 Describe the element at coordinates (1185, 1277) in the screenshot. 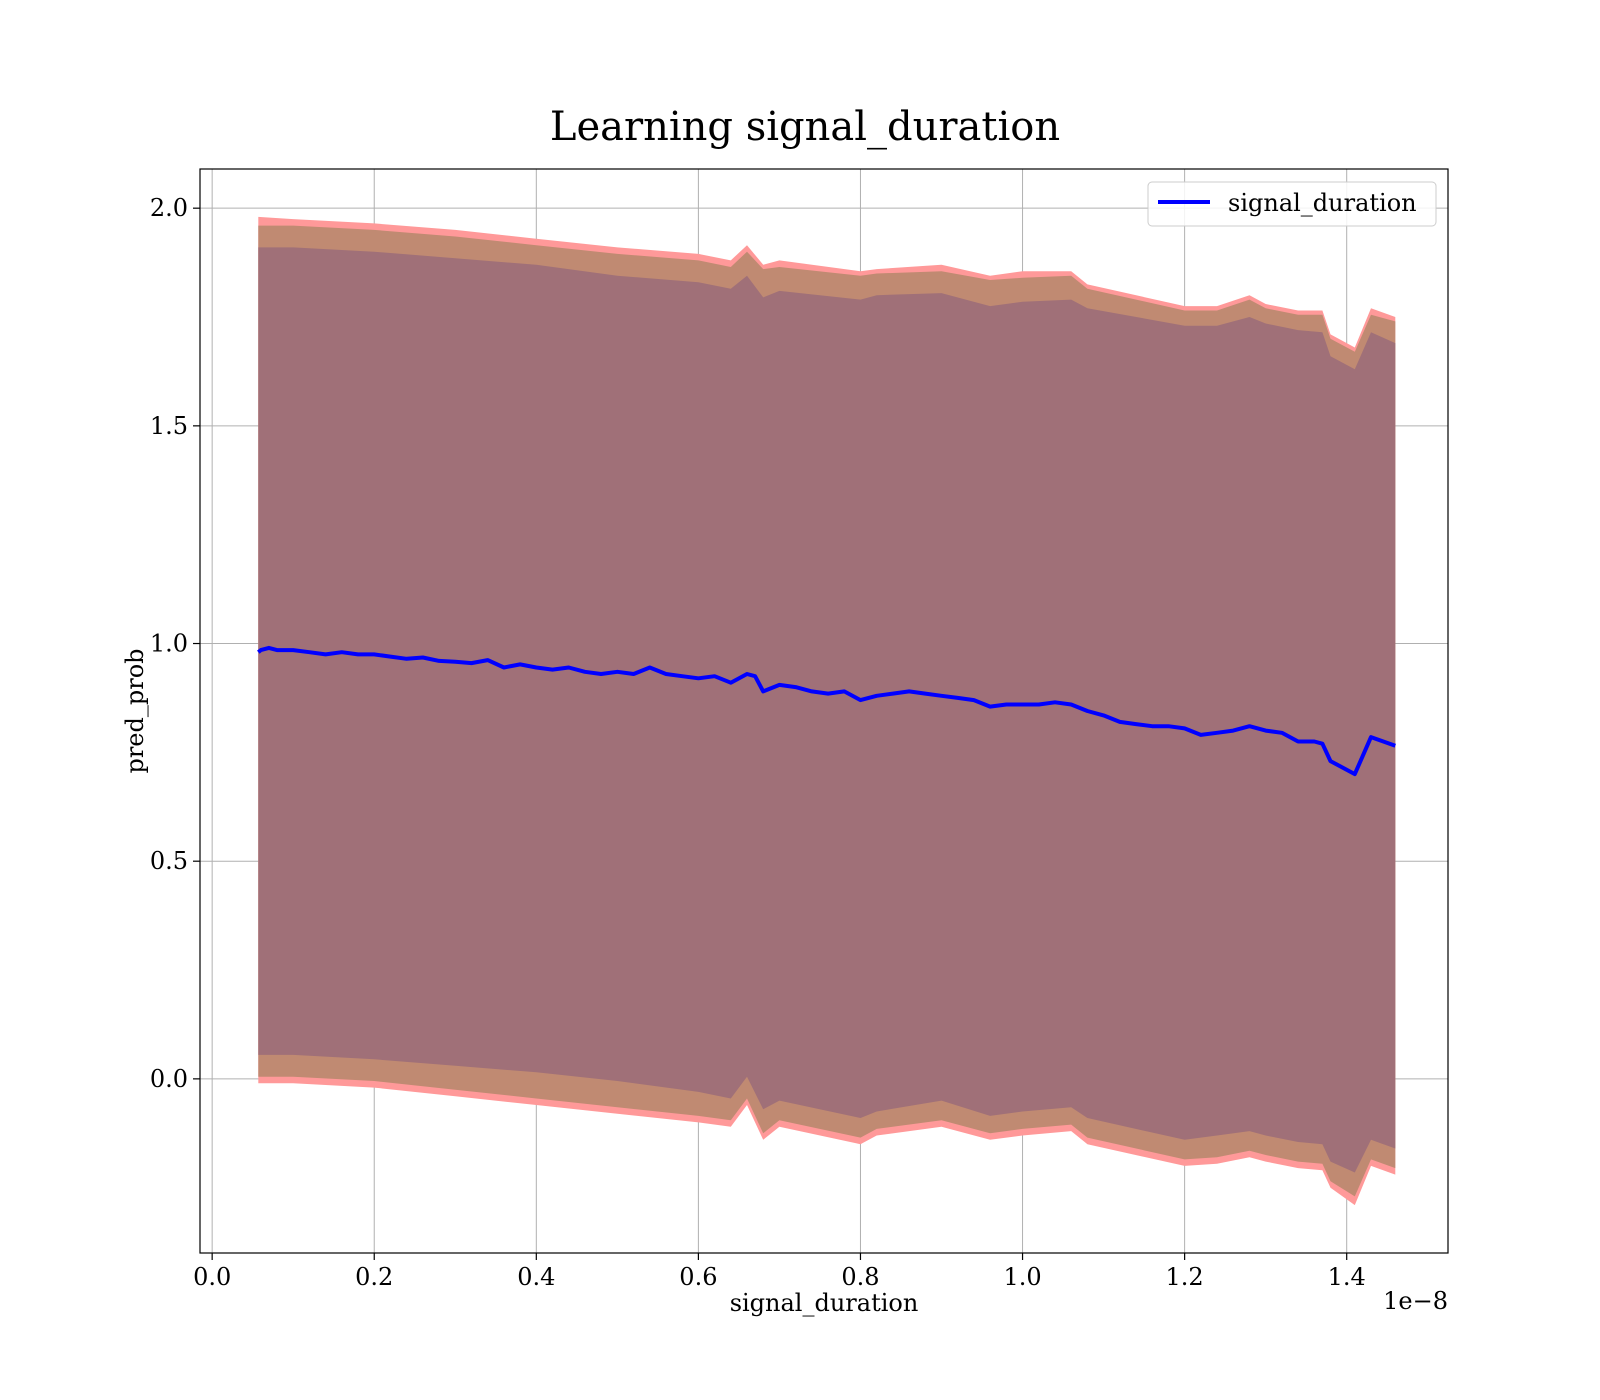

I see `x-tick-label: 1.2` at that location.